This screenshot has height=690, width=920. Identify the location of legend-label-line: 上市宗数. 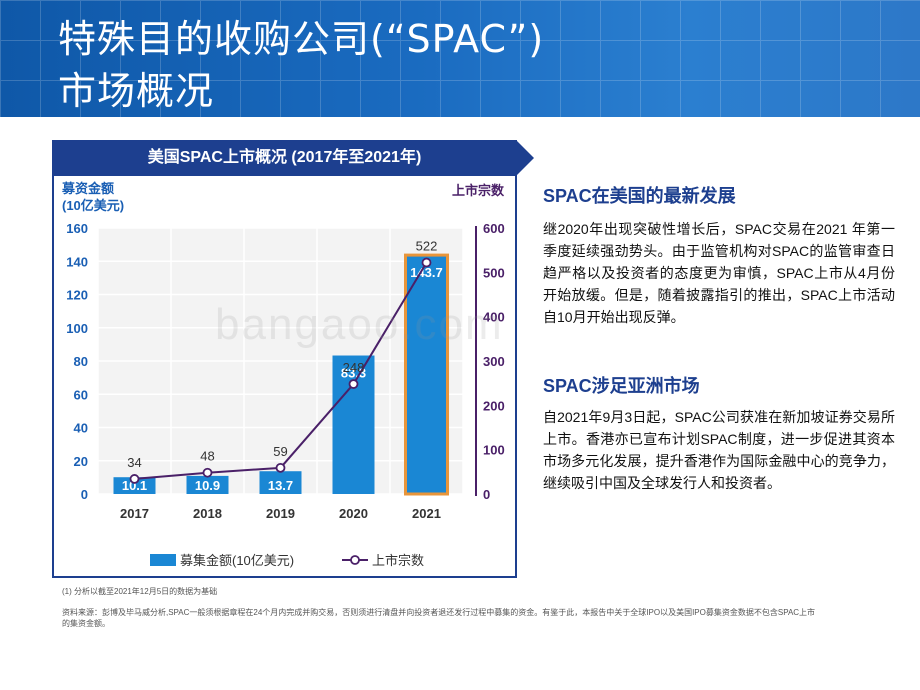
(398, 560).